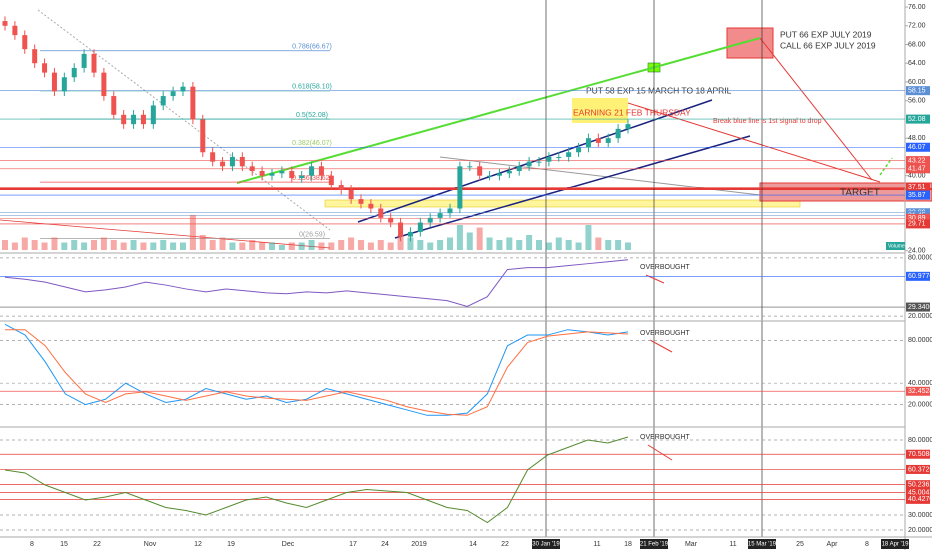 The image size is (932, 550). I want to click on fib-label: 0.786(66.67), so click(312, 47).